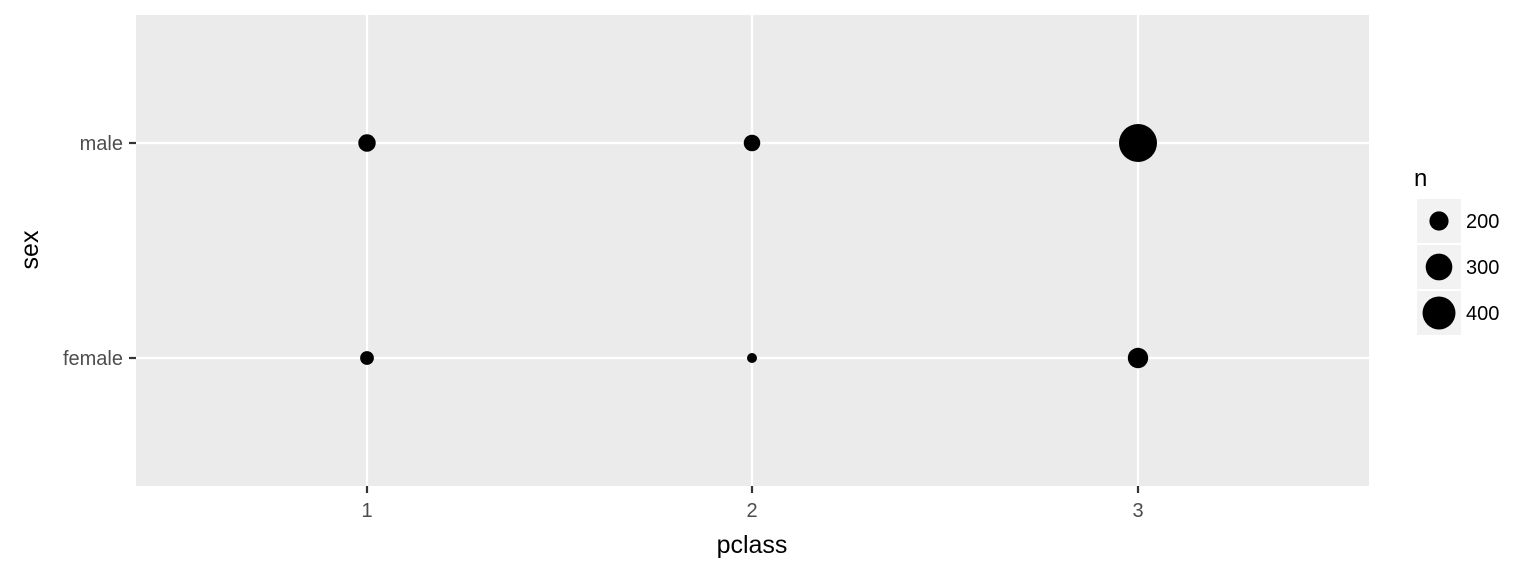  I want to click on x-axis: 1 2 3, so click(752, 504).